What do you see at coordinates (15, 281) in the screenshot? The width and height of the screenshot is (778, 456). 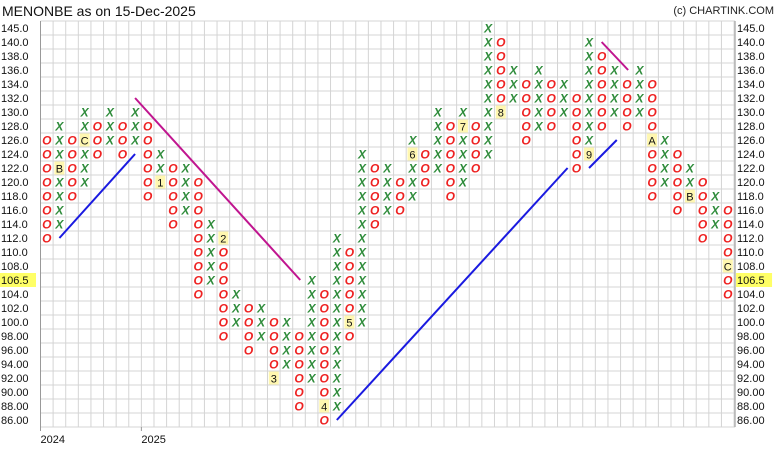 I see `y-tick-label-left: 106.5` at bounding box center [15, 281].